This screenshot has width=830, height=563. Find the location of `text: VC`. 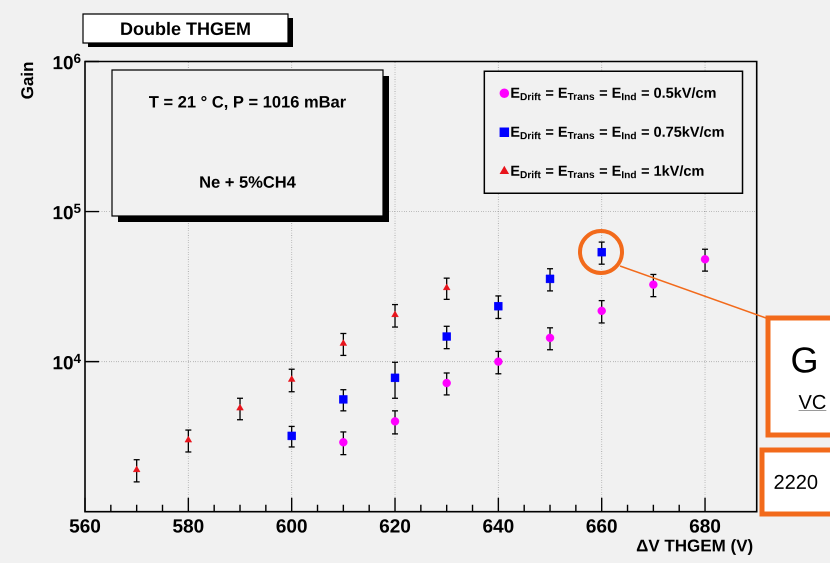

text: VC is located at coordinates (812, 402).